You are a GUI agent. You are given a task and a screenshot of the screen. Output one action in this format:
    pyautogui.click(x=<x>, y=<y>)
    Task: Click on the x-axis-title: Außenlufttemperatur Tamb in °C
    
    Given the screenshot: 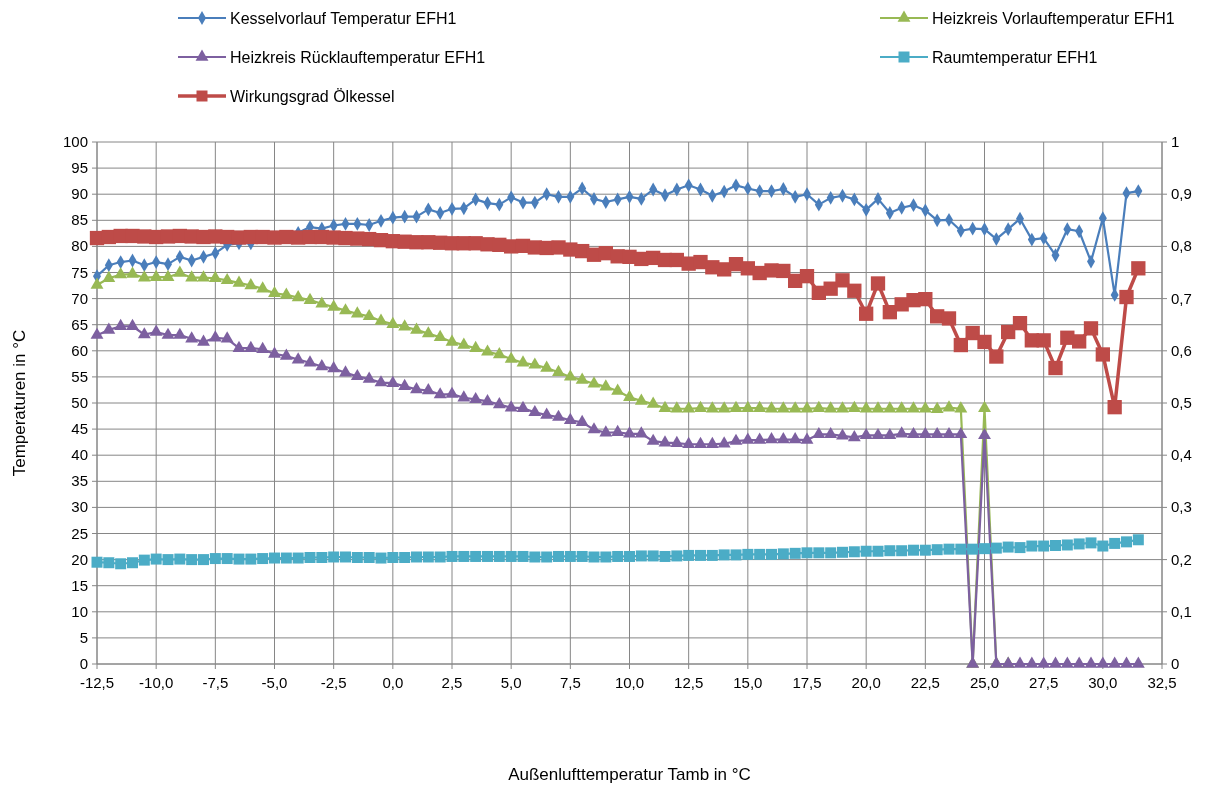 What is the action you would take?
    pyautogui.click(x=629, y=774)
    